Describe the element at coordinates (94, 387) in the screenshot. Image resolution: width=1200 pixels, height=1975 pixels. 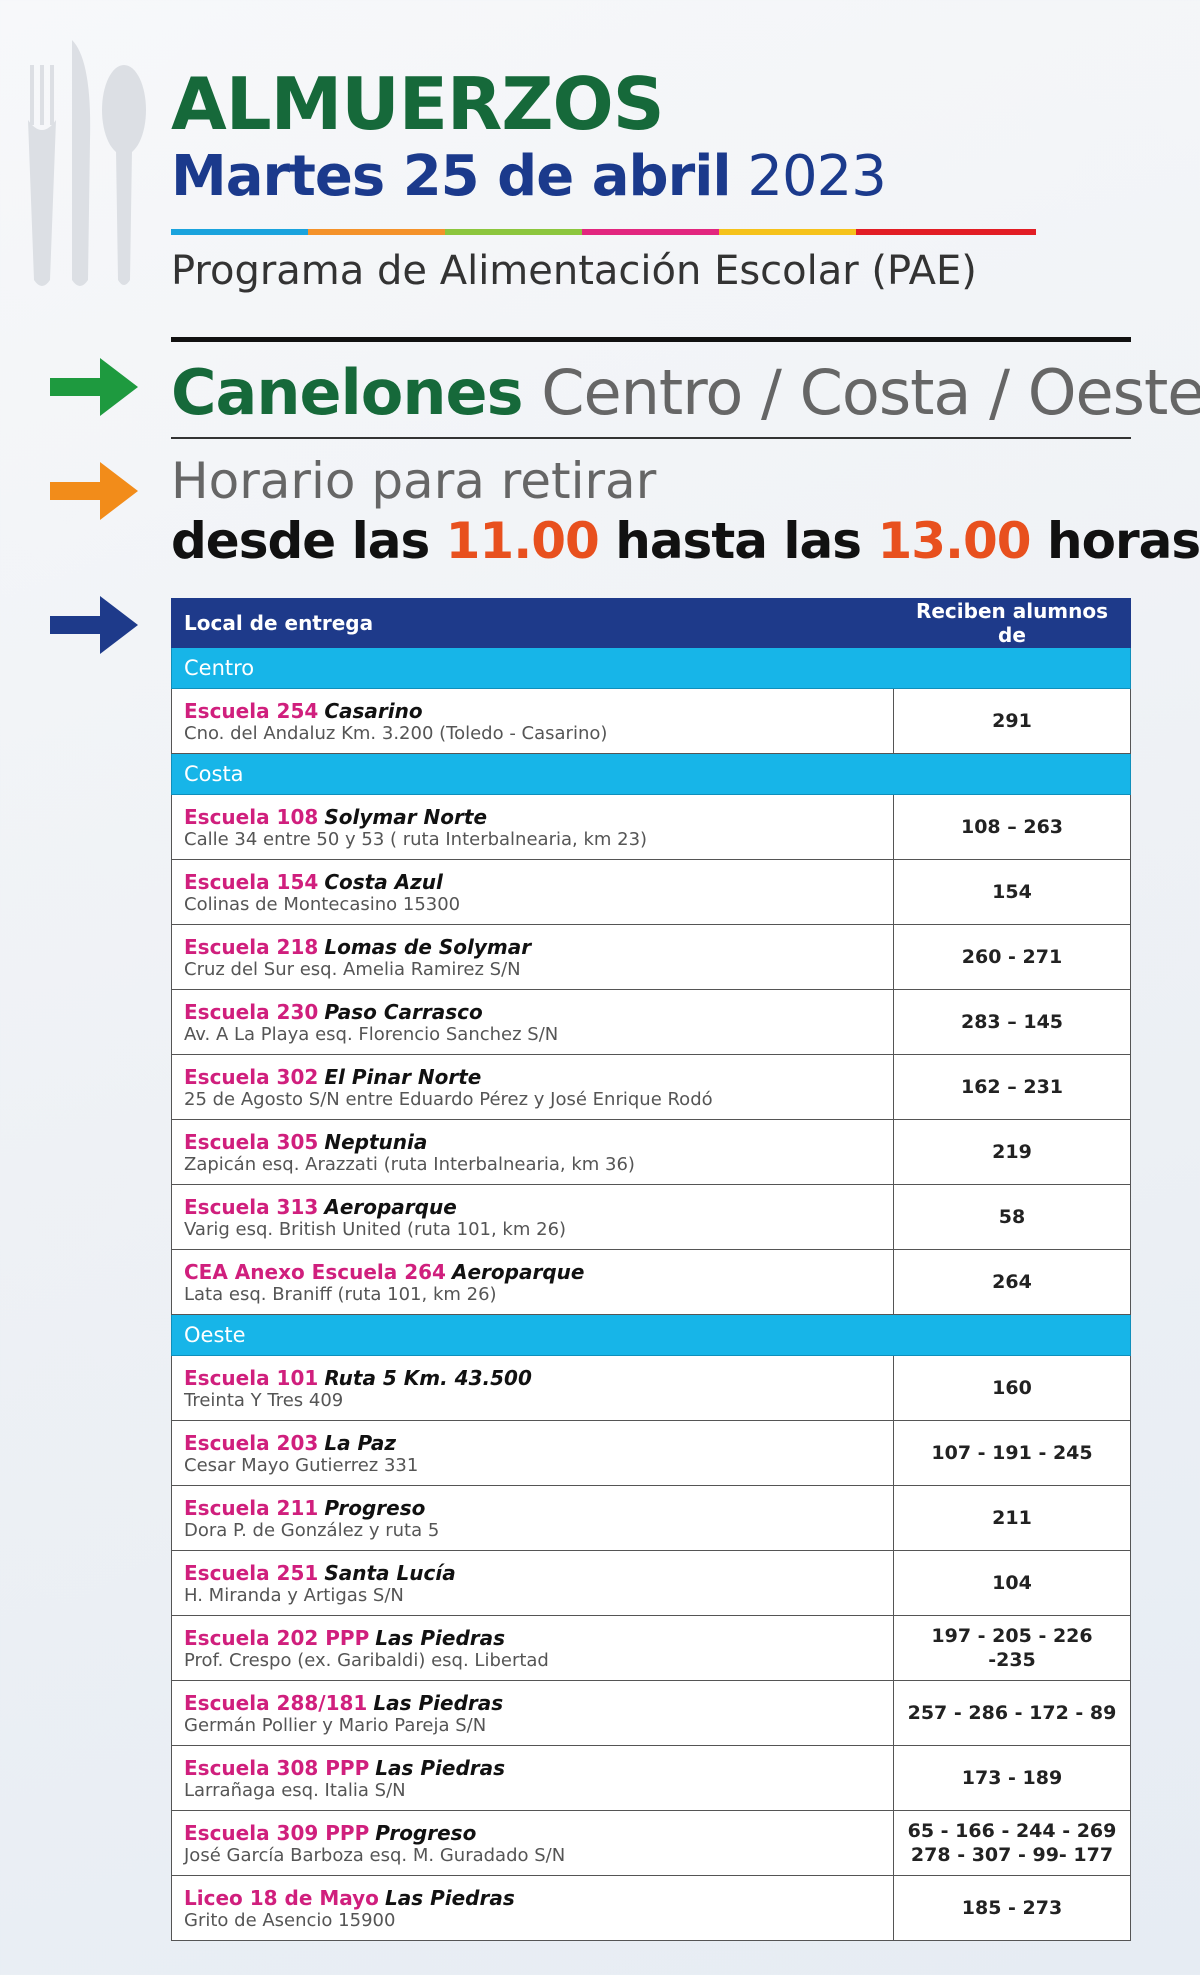
I see `arrow-green` at that location.